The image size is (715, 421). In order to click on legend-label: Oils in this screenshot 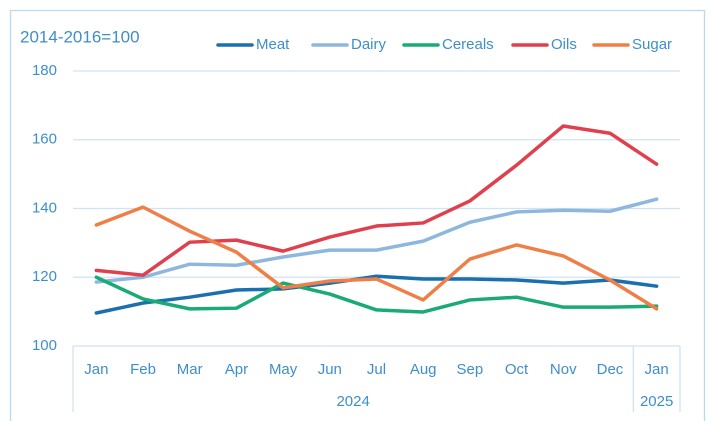, I will do `click(564, 44)`.